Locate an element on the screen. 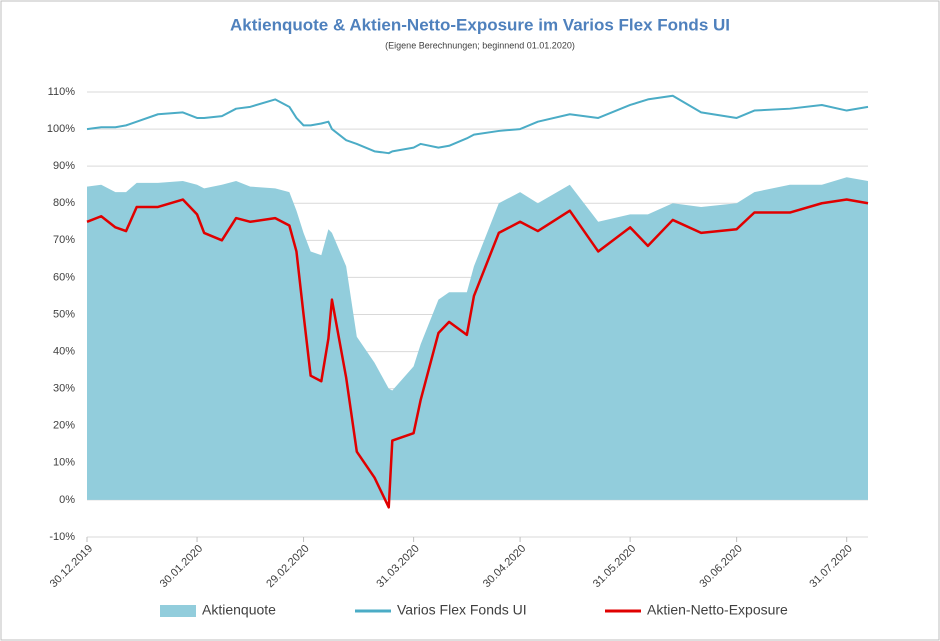 This screenshot has width=940, height=641. legend-label: Aktienquote is located at coordinates (239, 610).